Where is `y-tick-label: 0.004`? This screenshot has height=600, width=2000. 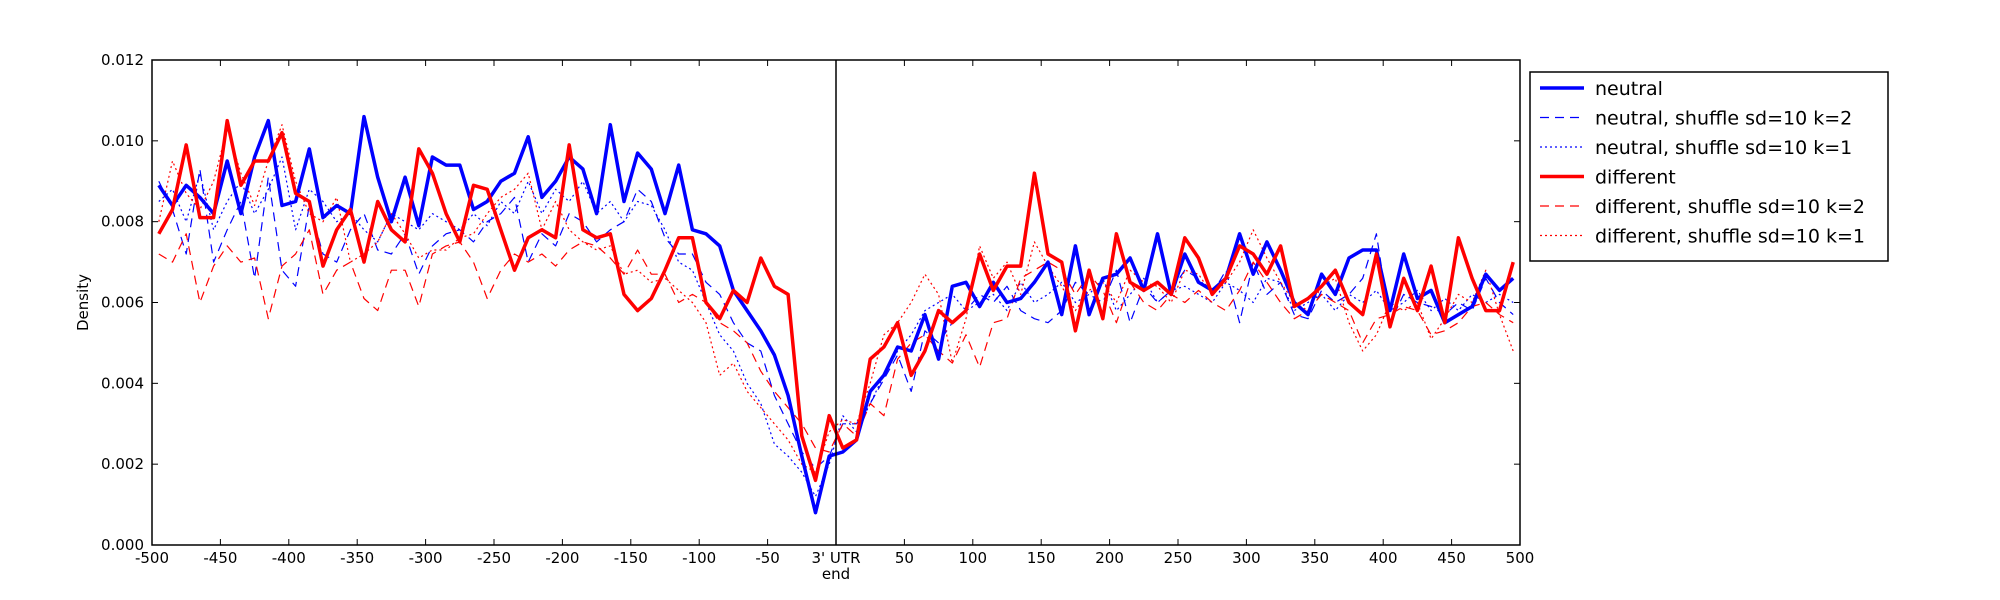
y-tick-label: 0.004 is located at coordinates (122, 383).